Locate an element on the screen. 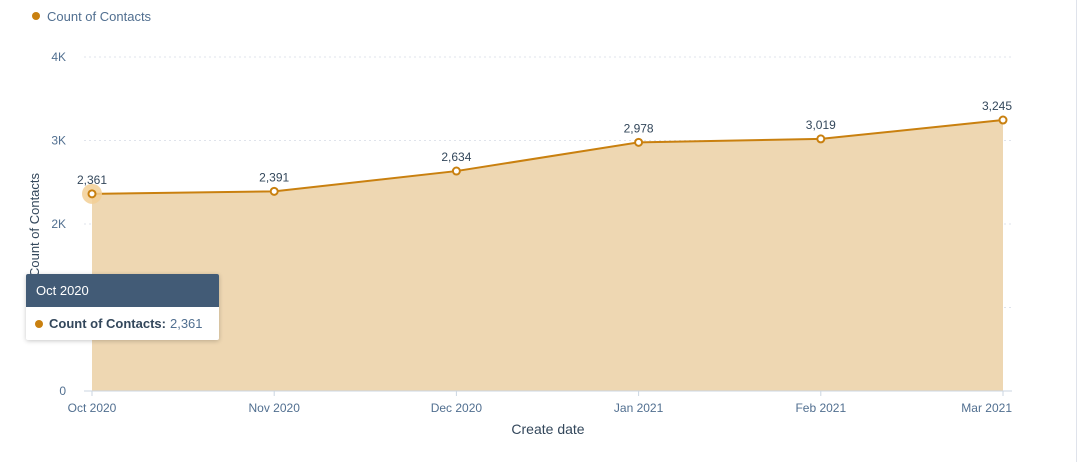 This screenshot has width=1088, height=462. legend-marker is located at coordinates (36, 16).